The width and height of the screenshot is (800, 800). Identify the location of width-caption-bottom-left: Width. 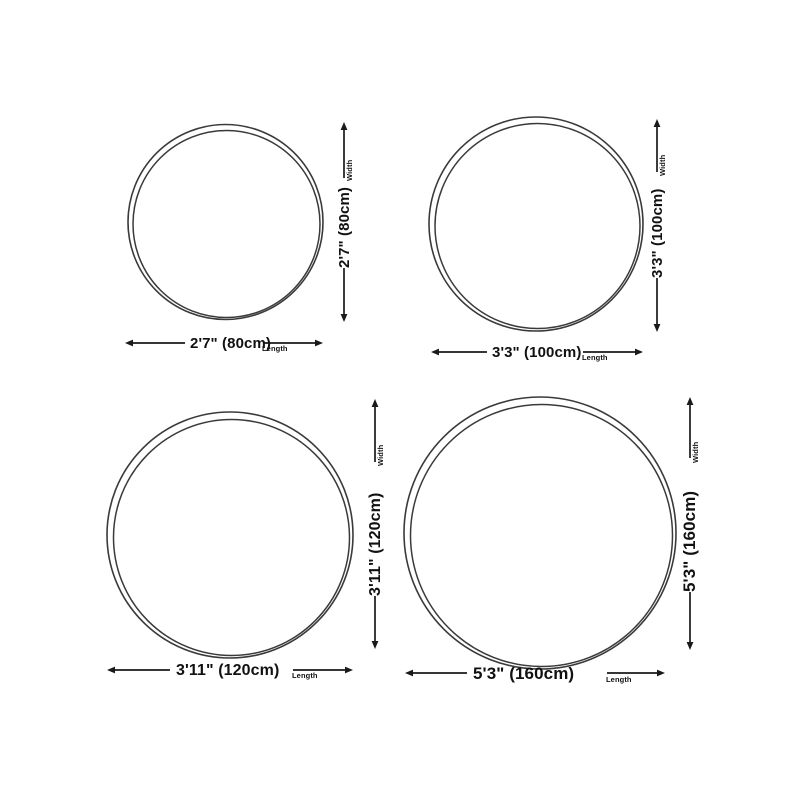
(380, 455).